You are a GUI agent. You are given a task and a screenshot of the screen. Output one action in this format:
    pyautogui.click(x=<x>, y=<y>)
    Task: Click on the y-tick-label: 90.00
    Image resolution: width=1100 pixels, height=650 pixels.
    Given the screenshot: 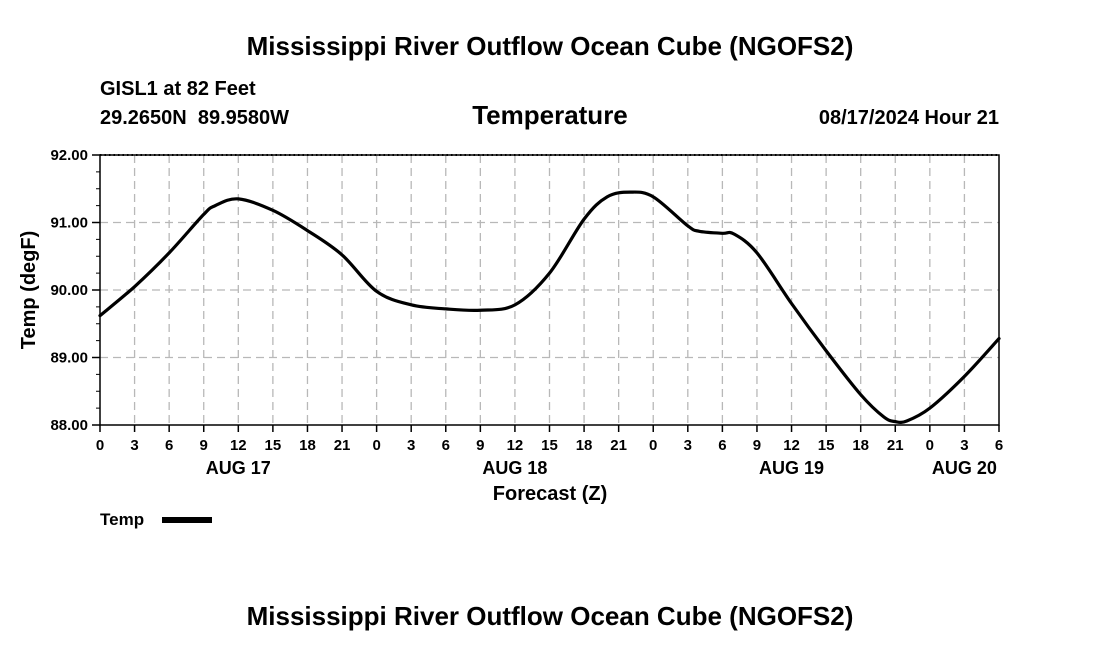 What is the action you would take?
    pyautogui.click(x=69, y=290)
    